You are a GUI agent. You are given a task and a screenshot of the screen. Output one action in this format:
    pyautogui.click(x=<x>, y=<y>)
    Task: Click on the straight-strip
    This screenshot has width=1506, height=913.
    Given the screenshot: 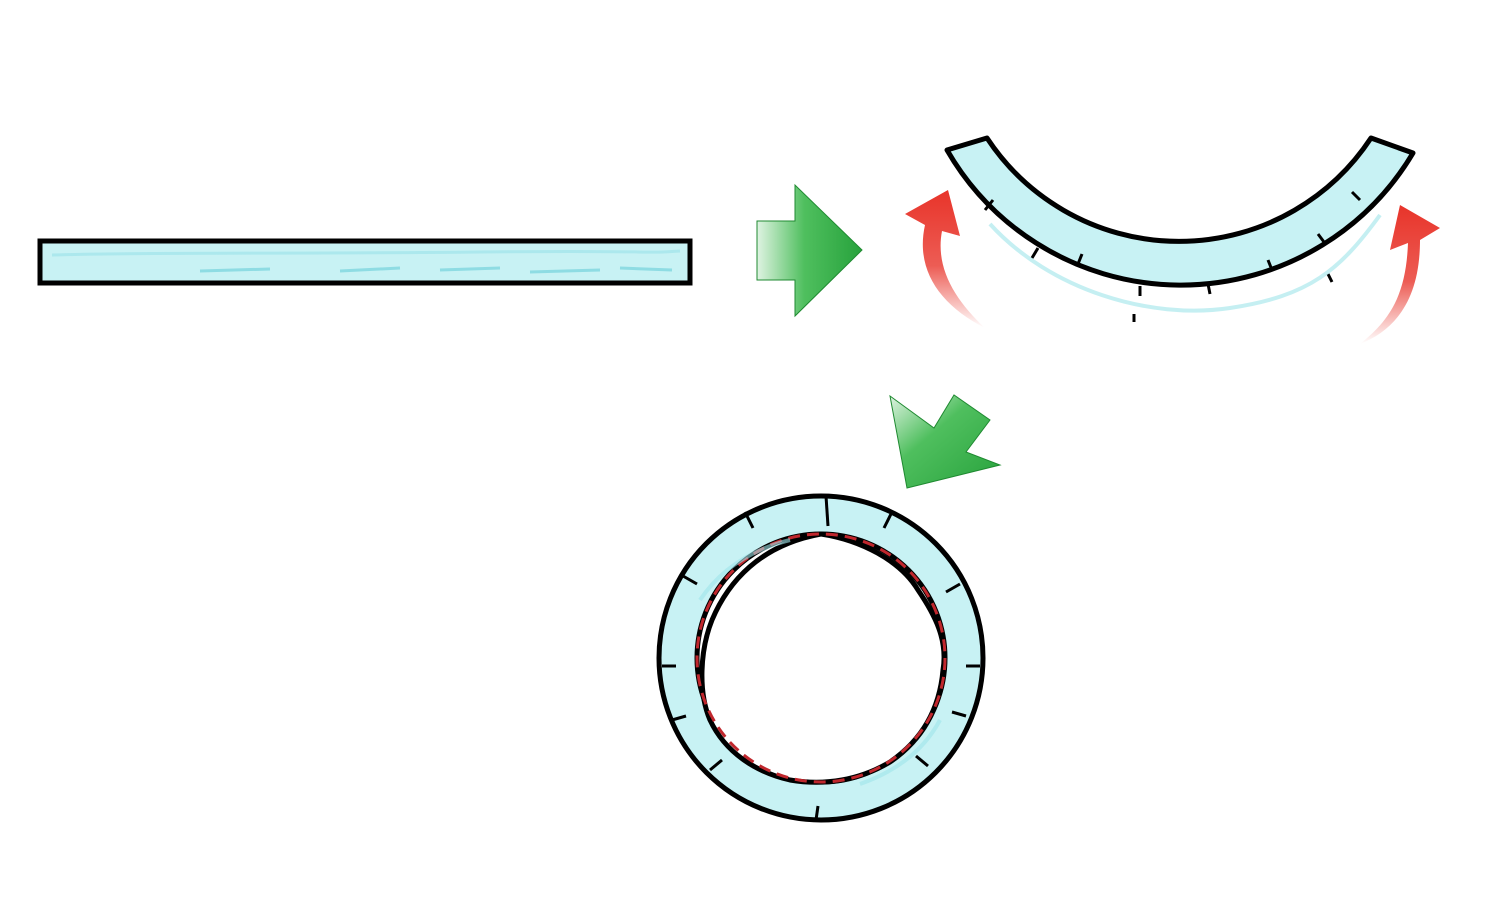 What is the action you would take?
    pyautogui.click(x=365, y=262)
    